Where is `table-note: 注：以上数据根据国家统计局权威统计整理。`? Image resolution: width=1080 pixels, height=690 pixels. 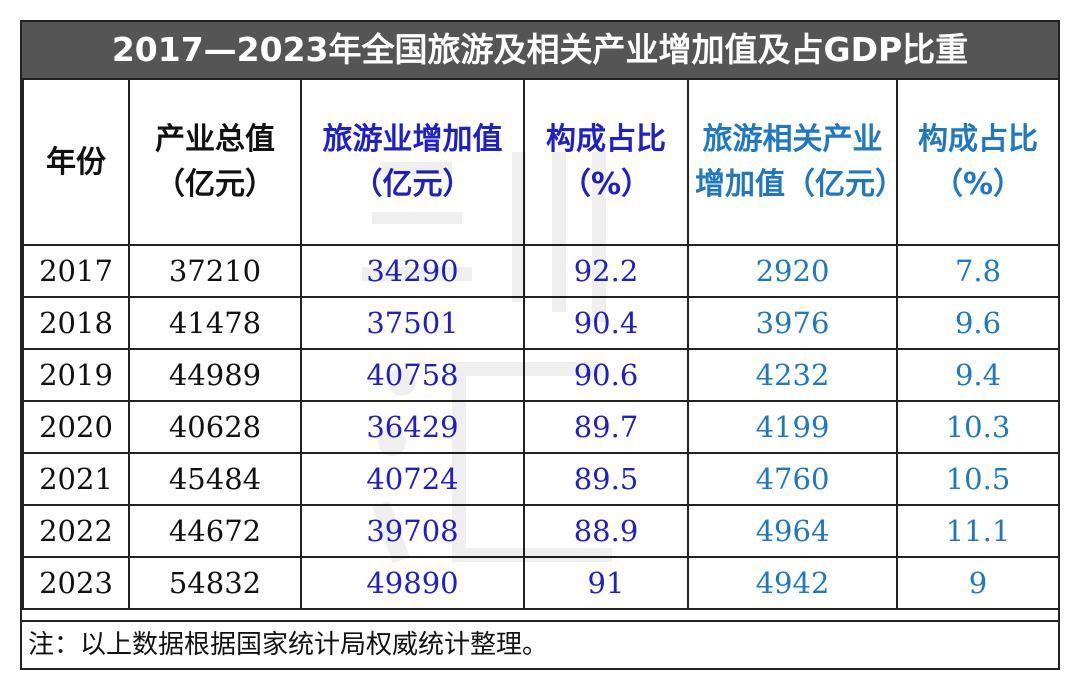
table-note: 注：以上数据根据国家统计局权威统计整理。 is located at coordinates (540, 644).